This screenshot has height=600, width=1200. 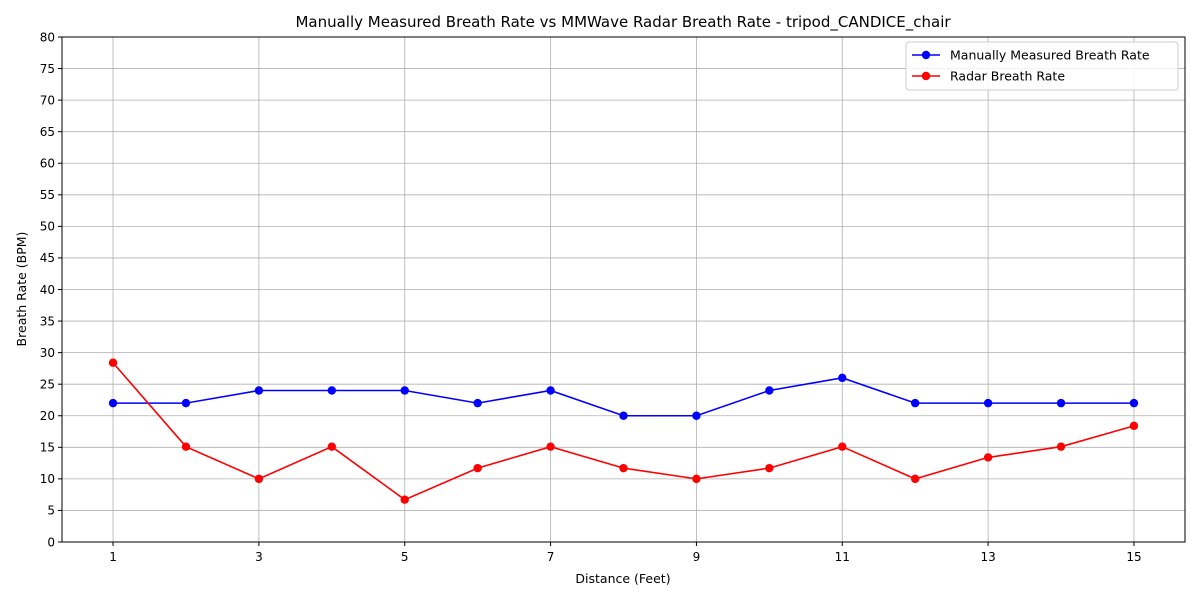 What do you see at coordinates (47, 195) in the screenshot?
I see `y-tick-label: 55` at bounding box center [47, 195].